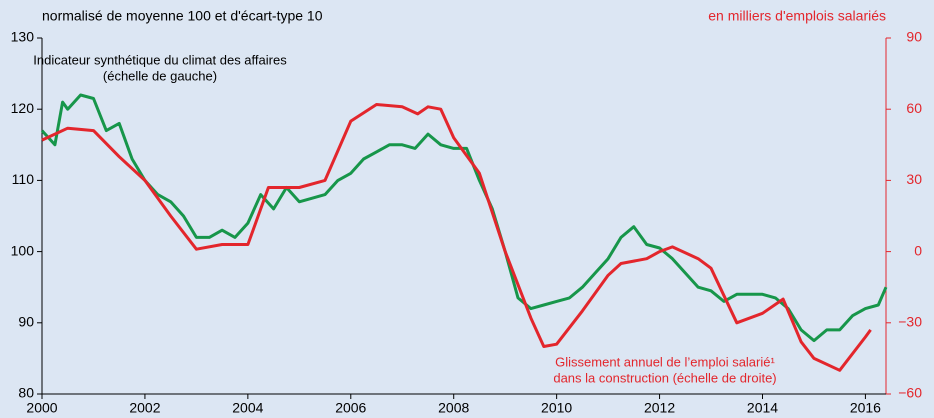  I want to click on x-tick-label: 2000, so click(41, 408).